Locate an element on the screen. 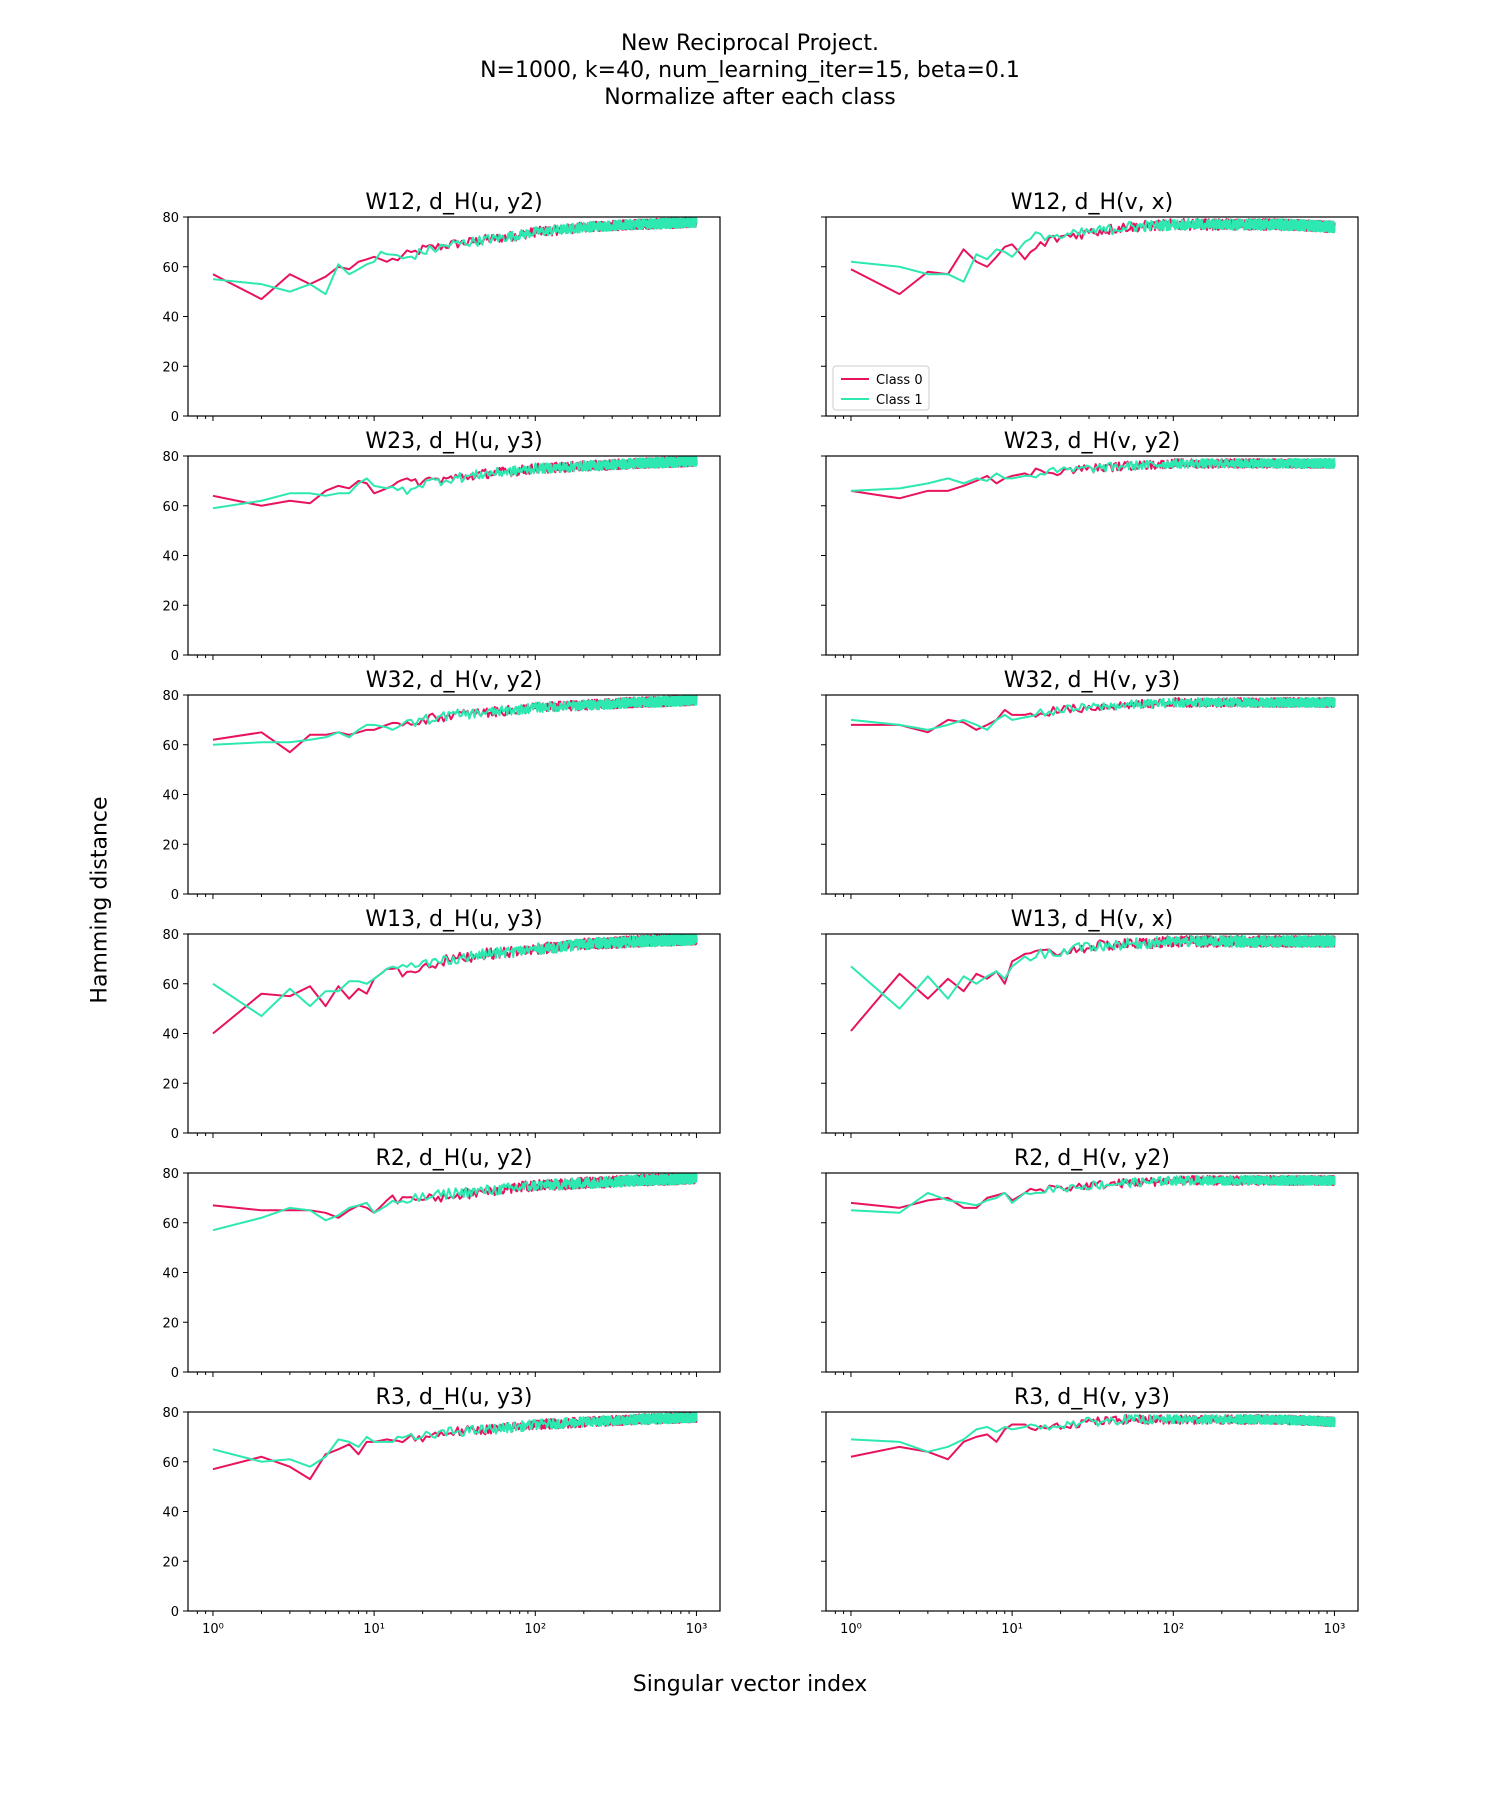  legend: Class 0 Class 1 is located at coordinates (881, 388).